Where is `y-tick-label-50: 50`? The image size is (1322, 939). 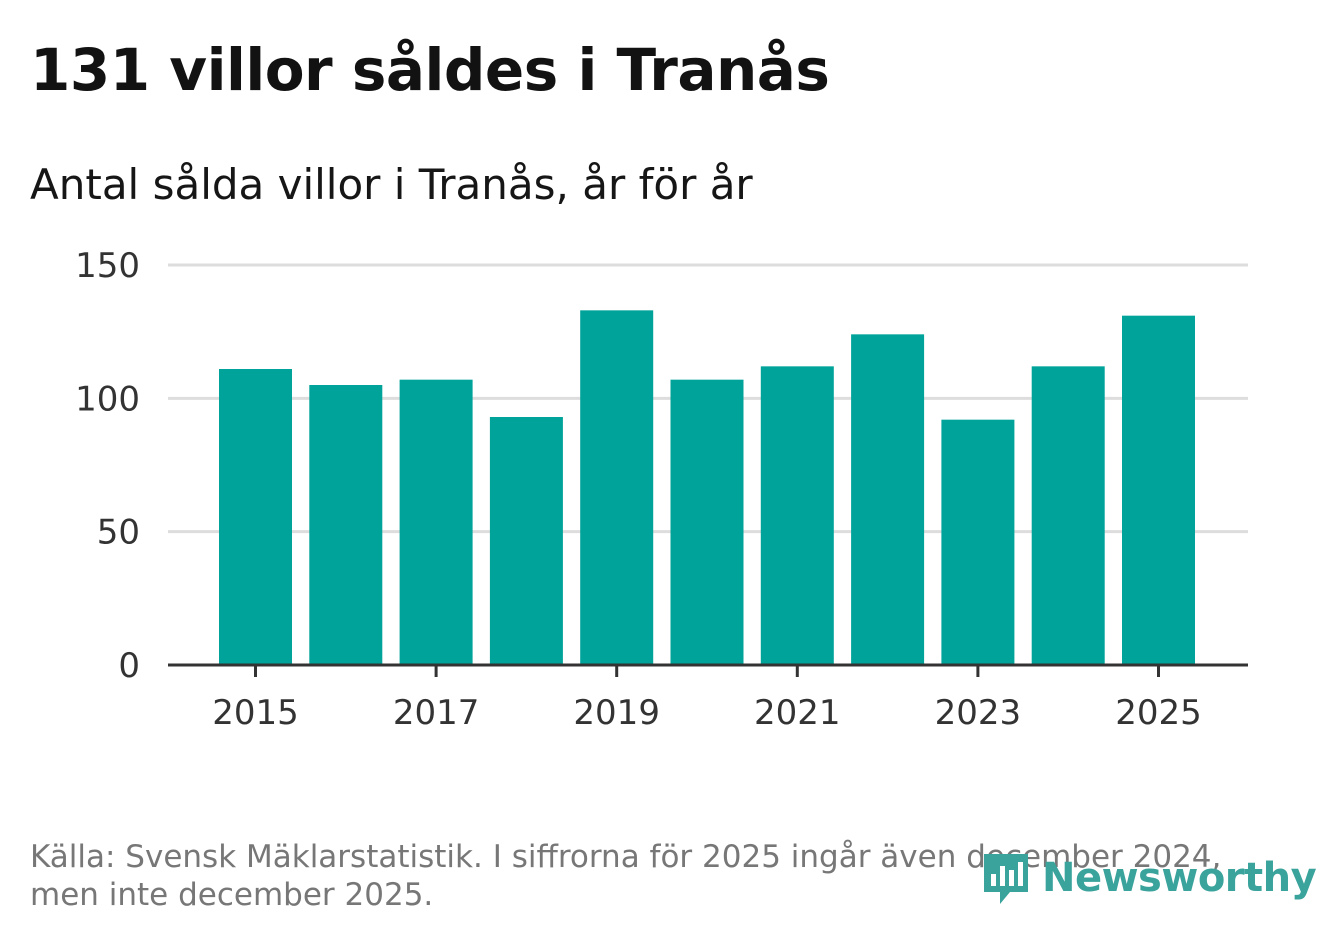 y-tick-label-50: 50 is located at coordinates (118, 533).